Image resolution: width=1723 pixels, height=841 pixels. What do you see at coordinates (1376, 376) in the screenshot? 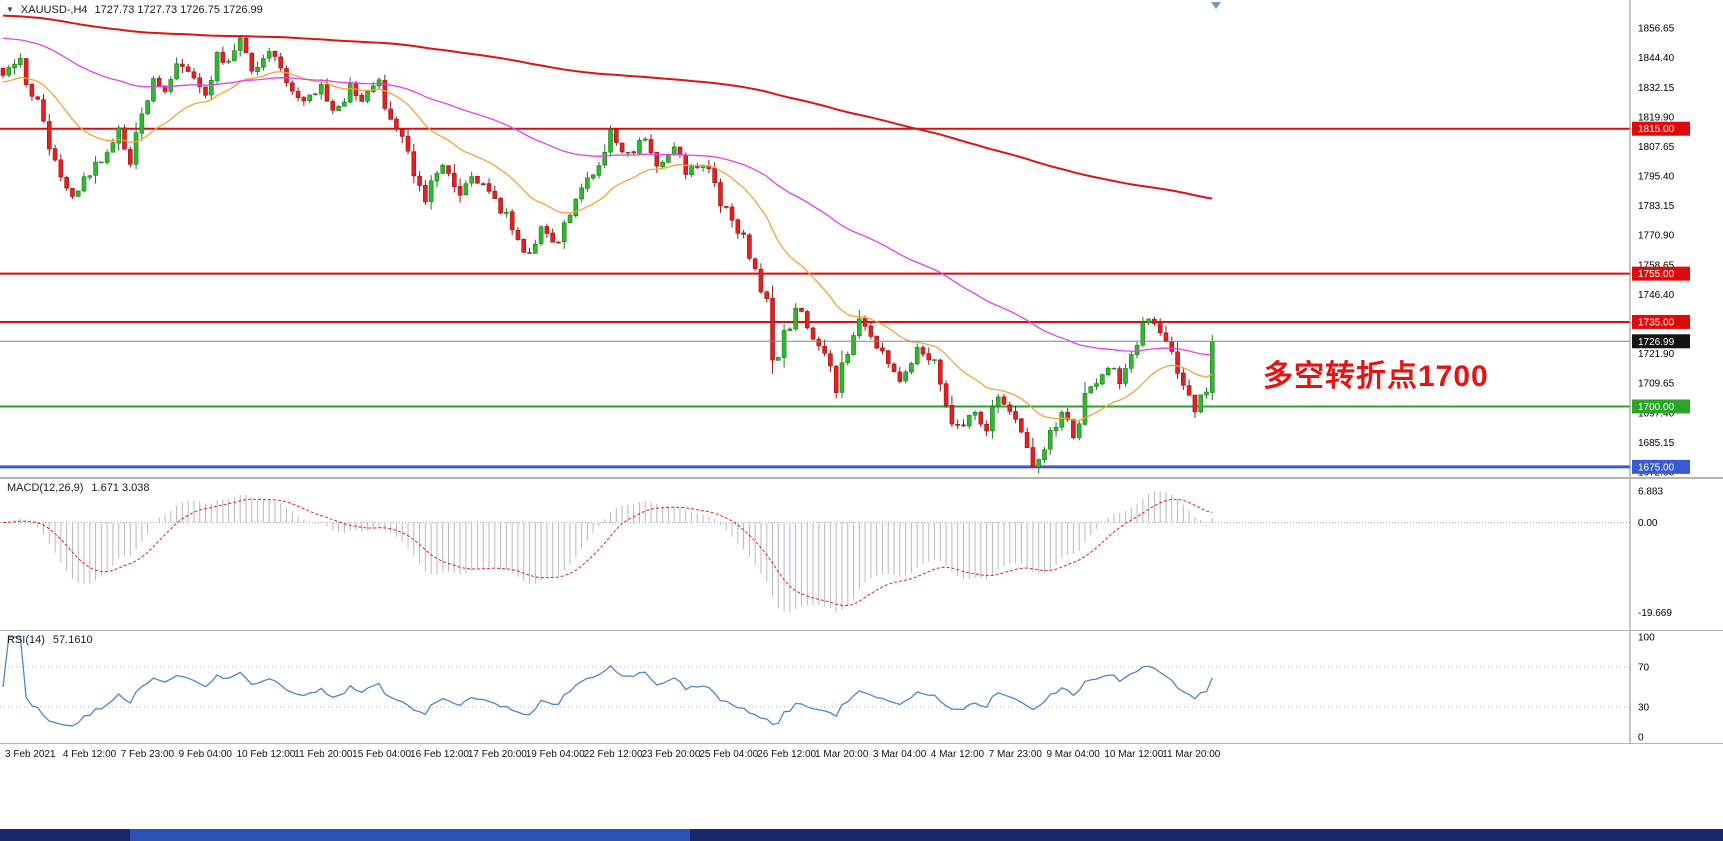
I see `chart-text-annotation: 多空转折点1700` at bounding box center [1376, 376].